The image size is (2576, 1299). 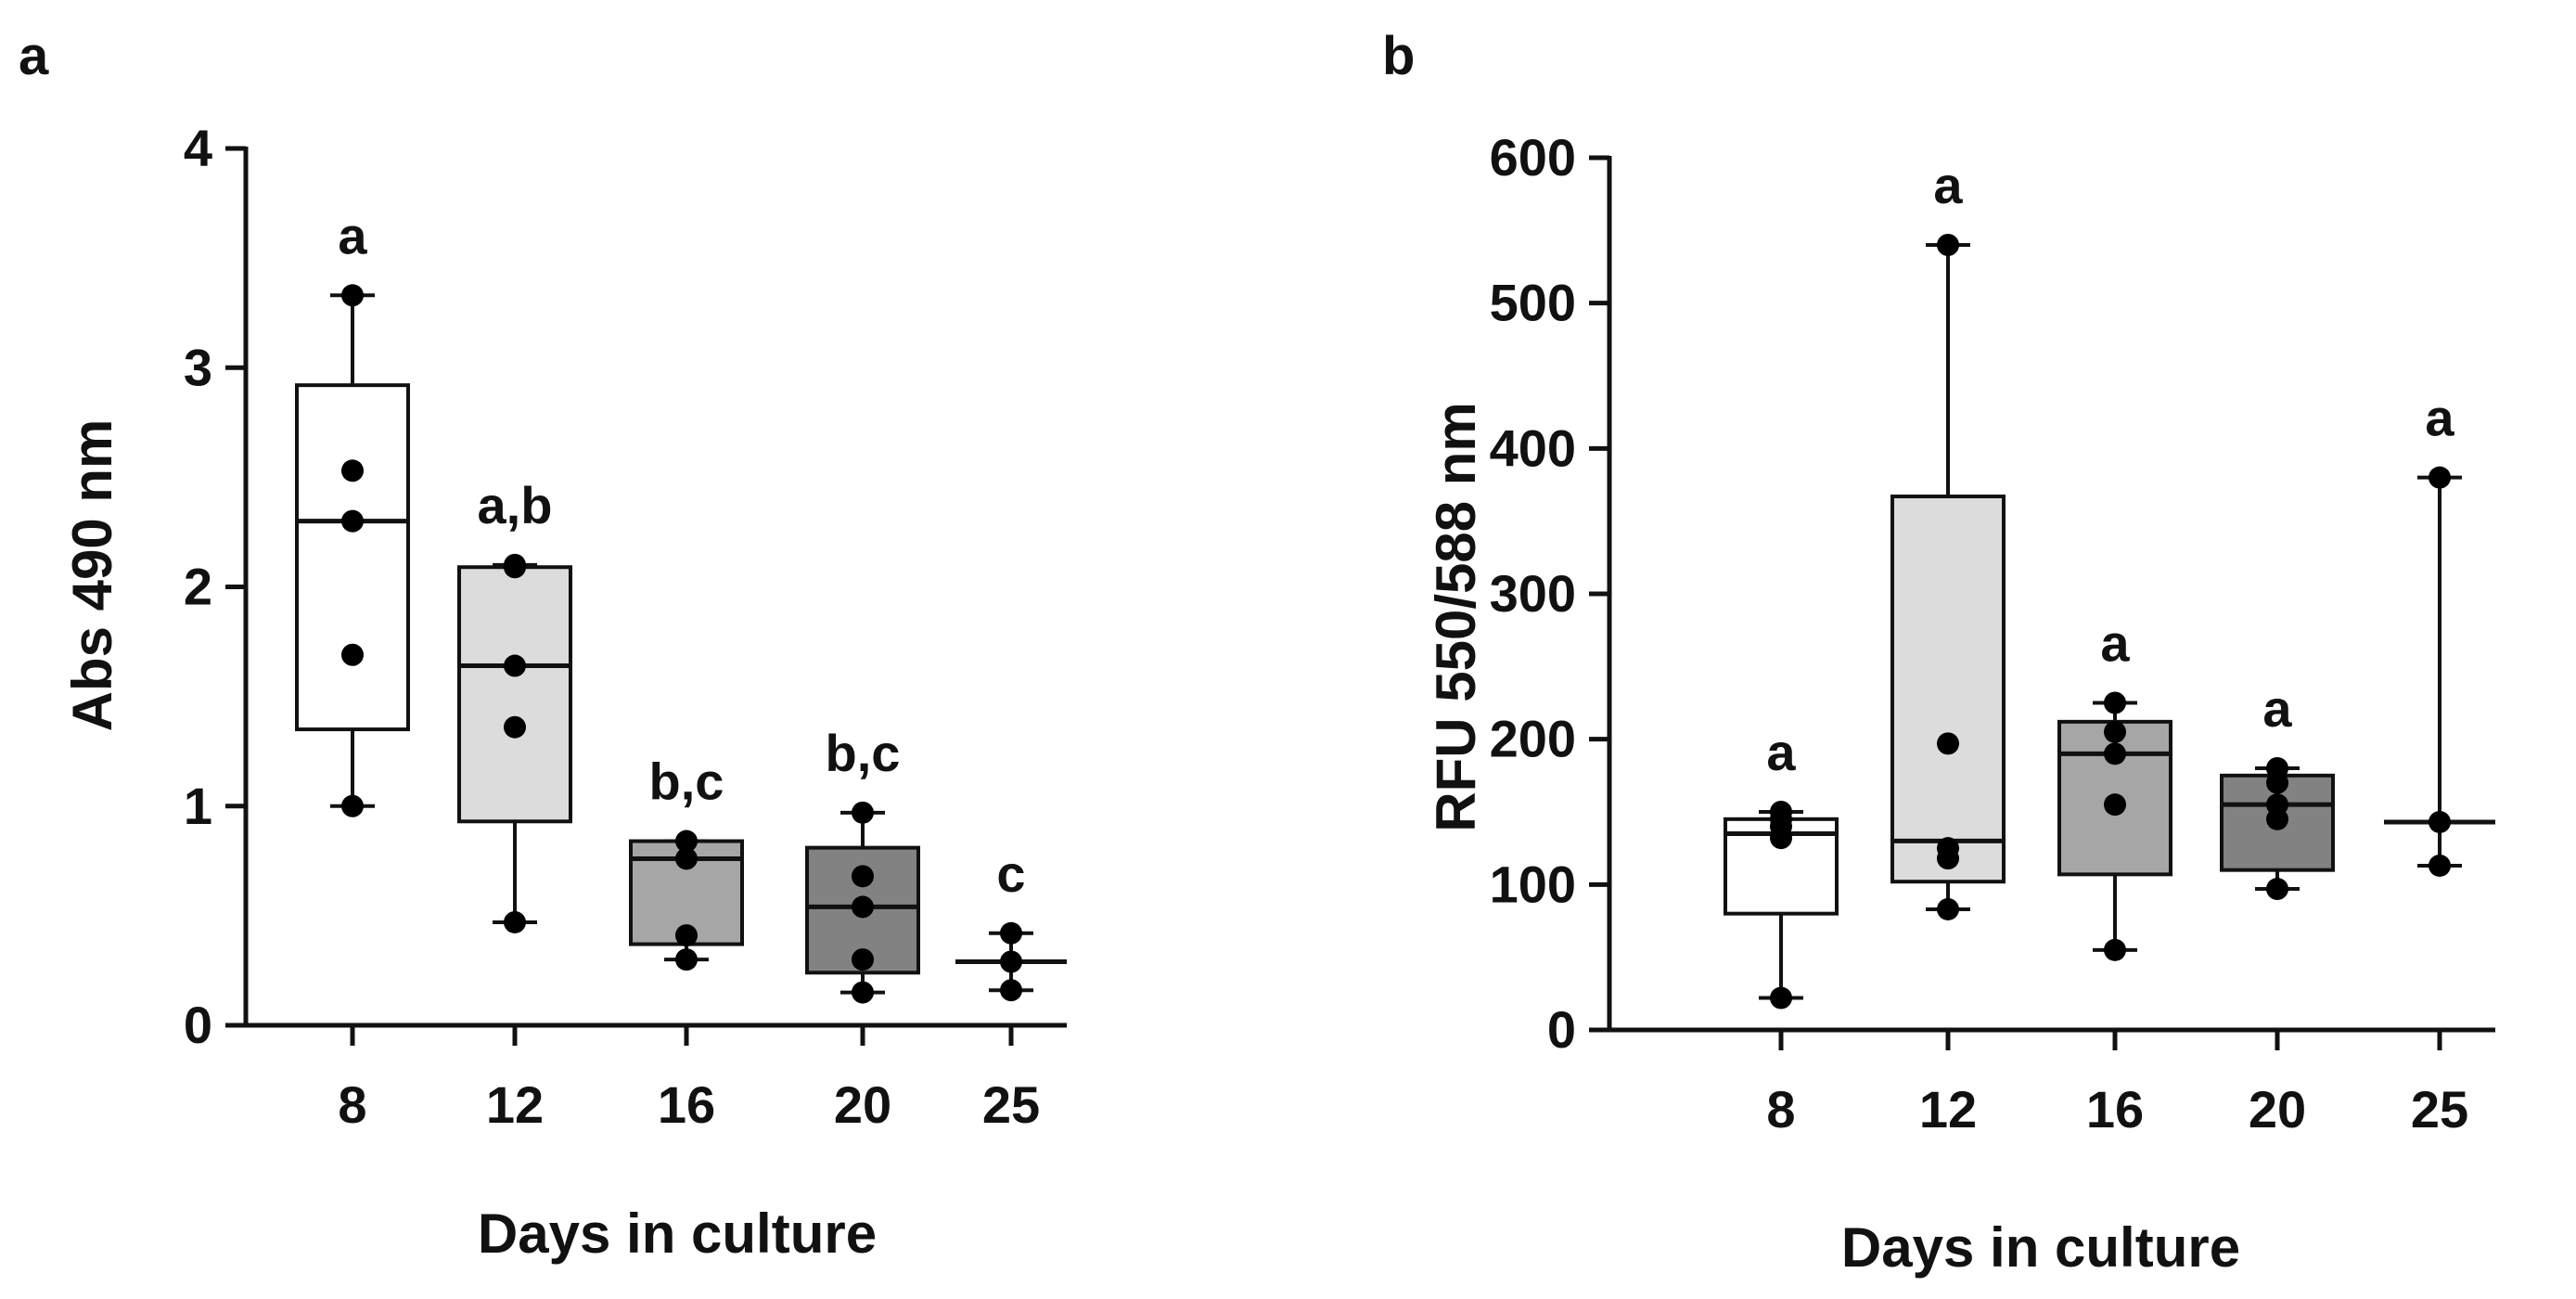 What do you see at coordinates (1948, 689) in the screenshot?
I see `panel-b-box` at bounding box center [1948, 689].